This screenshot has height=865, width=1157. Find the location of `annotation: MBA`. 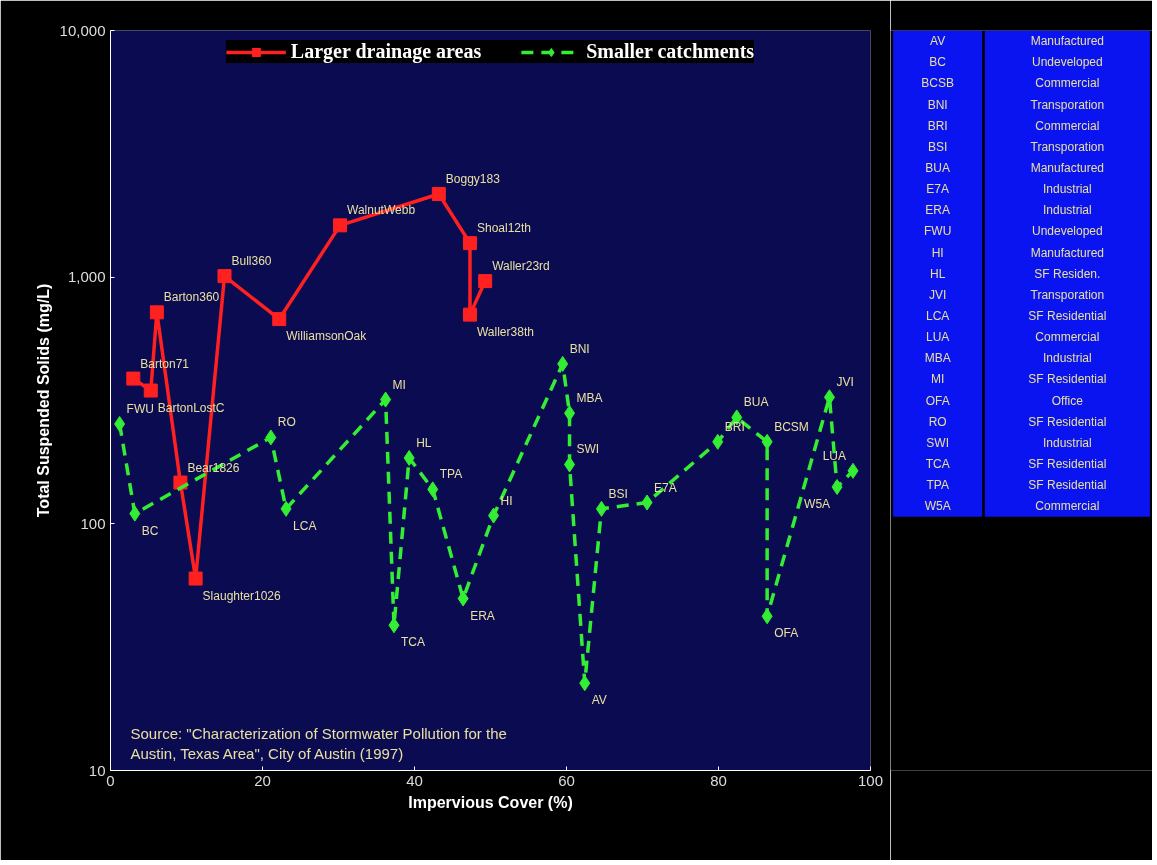

annotation: MBA is located at coordinates (589, 398).